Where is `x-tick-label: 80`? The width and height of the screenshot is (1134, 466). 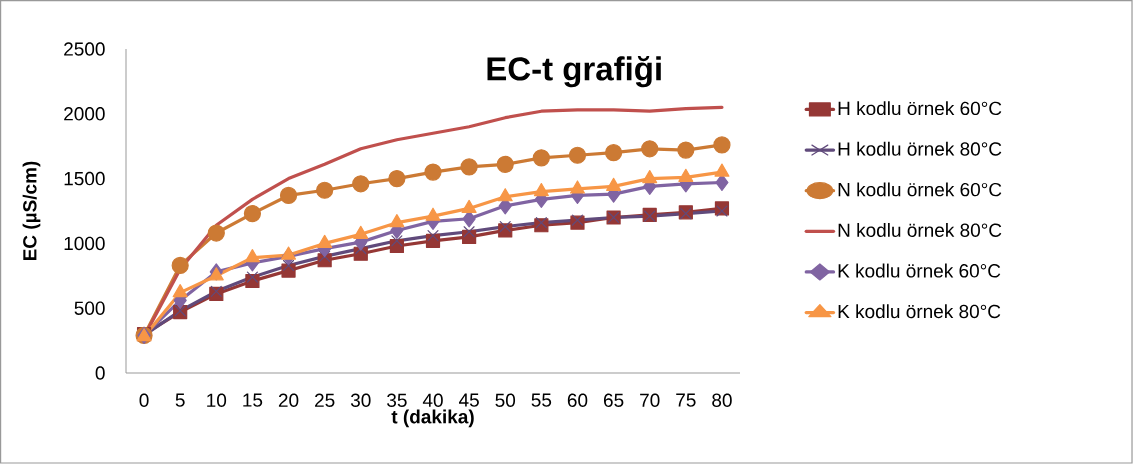 x-tick-label: 80 is located at coordinates (722, 400).